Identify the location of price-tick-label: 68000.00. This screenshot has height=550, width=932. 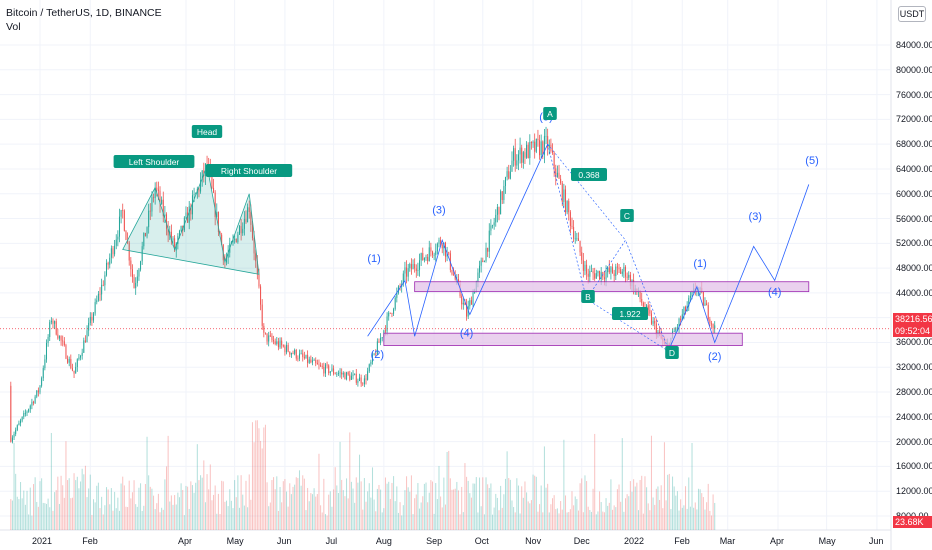
(914, 144).